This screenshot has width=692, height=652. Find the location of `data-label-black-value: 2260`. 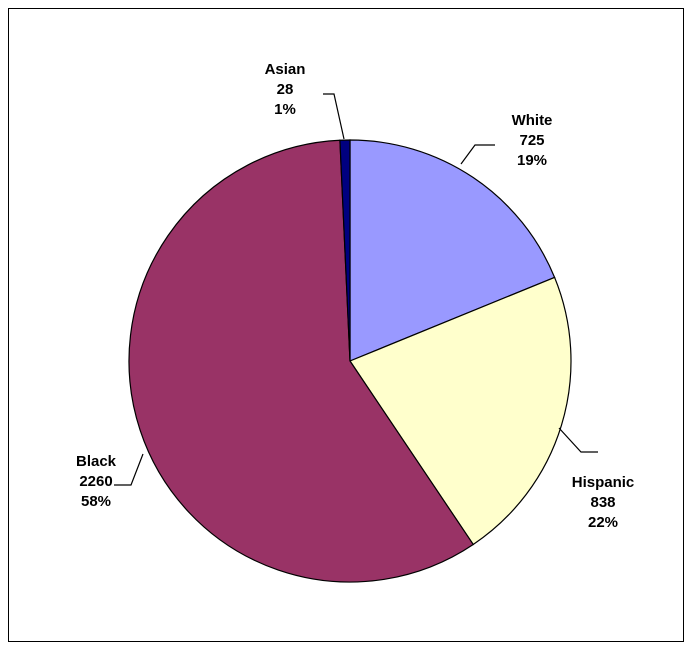

data-label-black-value: 2260 is located at coordinates (95, 481).